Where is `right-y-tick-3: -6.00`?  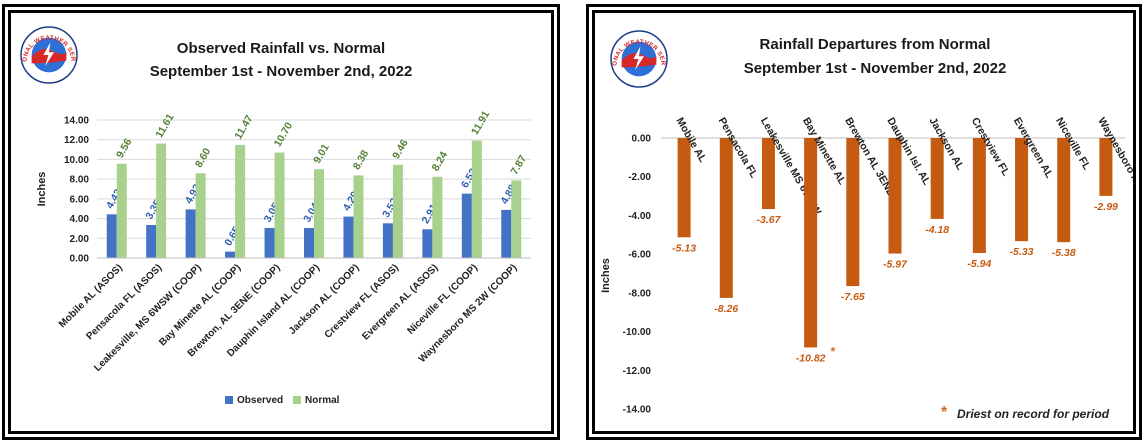 right-y-tick-3: -6.00 is located at coordinates (639, 255).